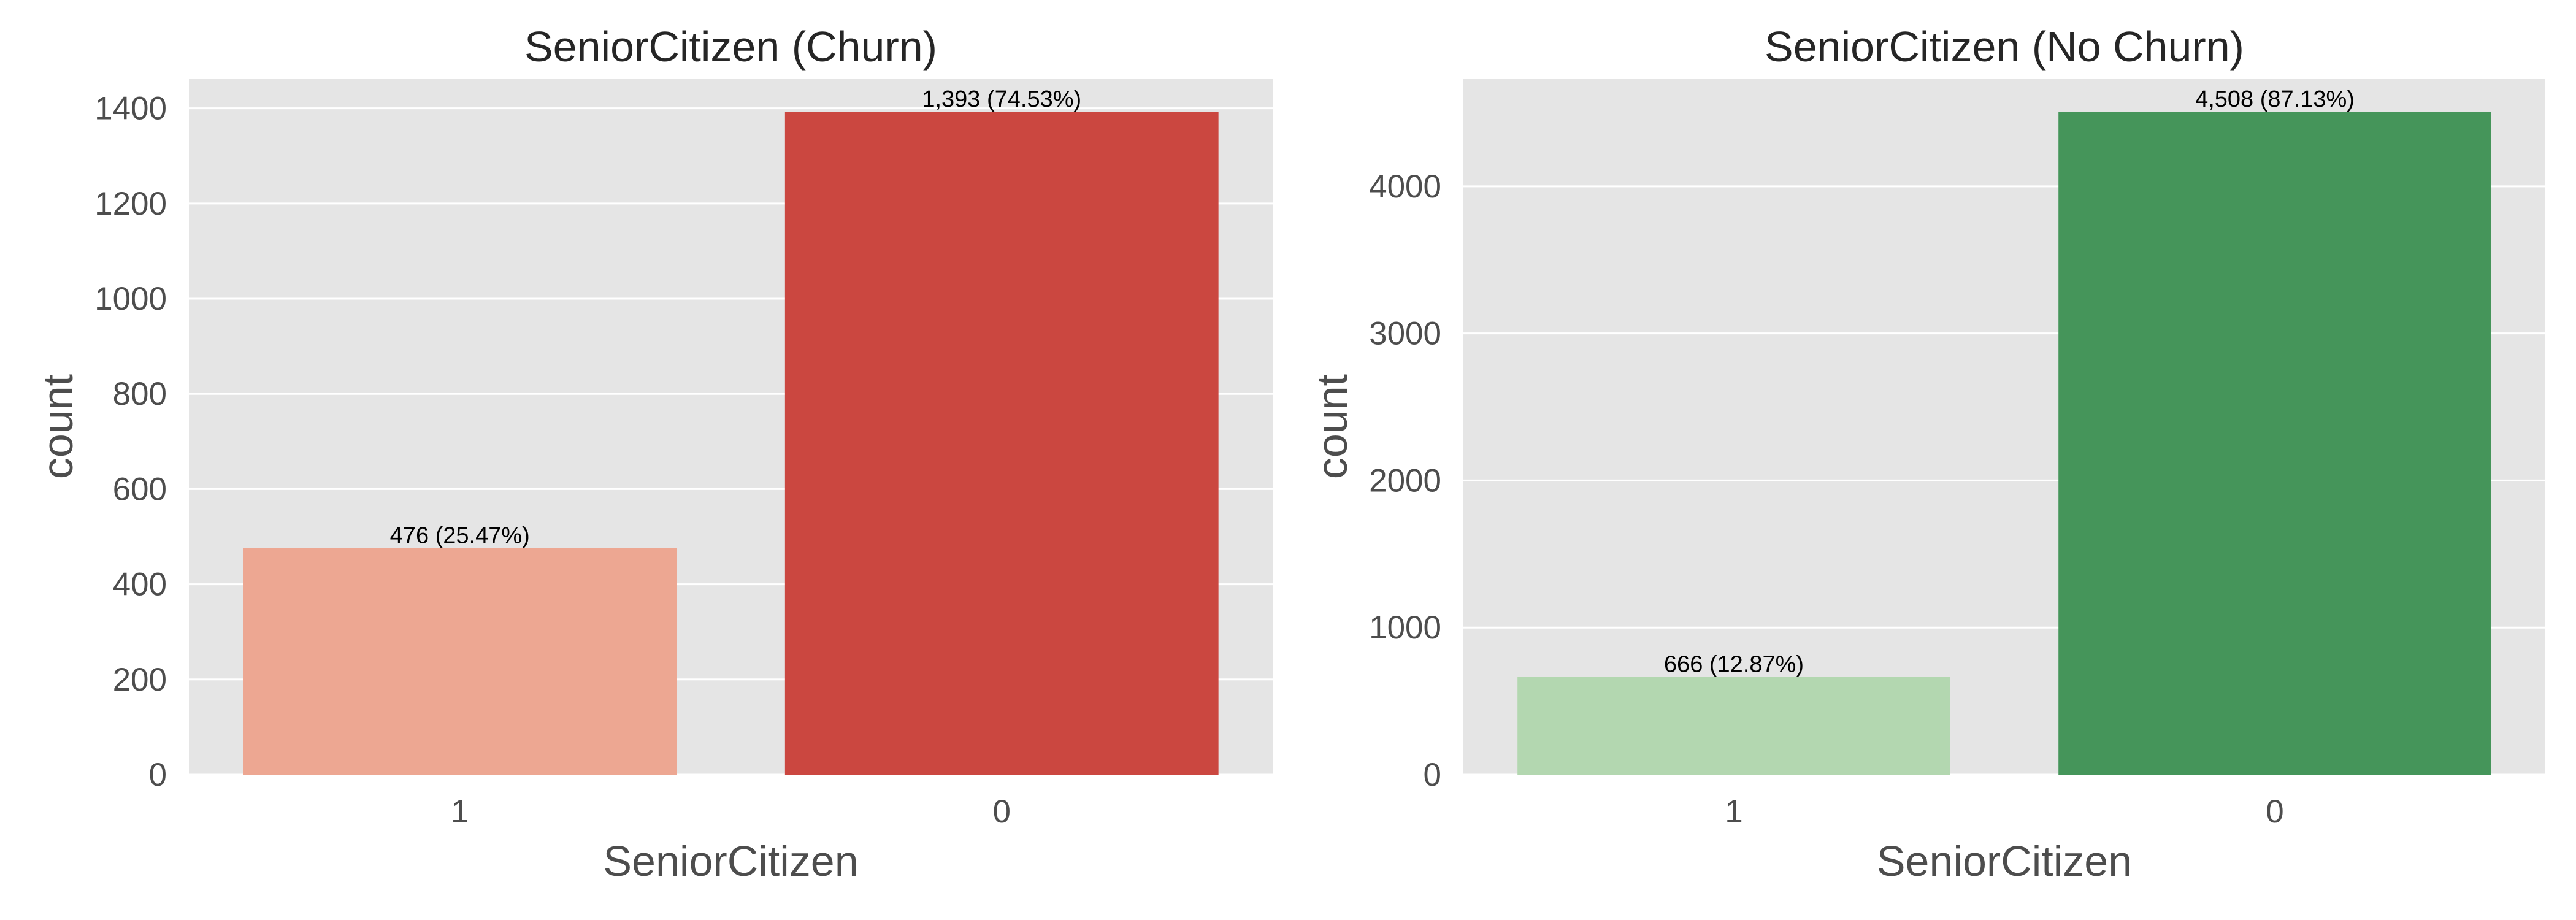  What do you see at coordinates (140, 489) in the screenshot?
I see `y-tick-label: 600` at bounding box center [140, 489].